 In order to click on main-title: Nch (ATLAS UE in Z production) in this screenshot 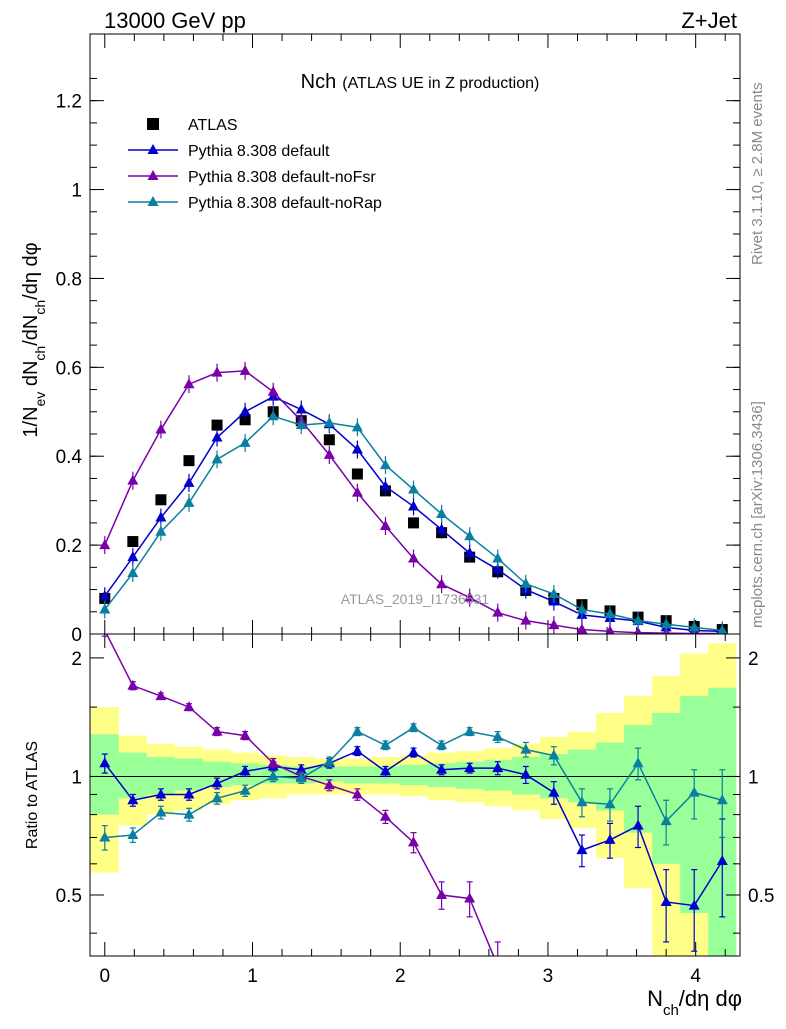, I will do `click(420, 82)`.